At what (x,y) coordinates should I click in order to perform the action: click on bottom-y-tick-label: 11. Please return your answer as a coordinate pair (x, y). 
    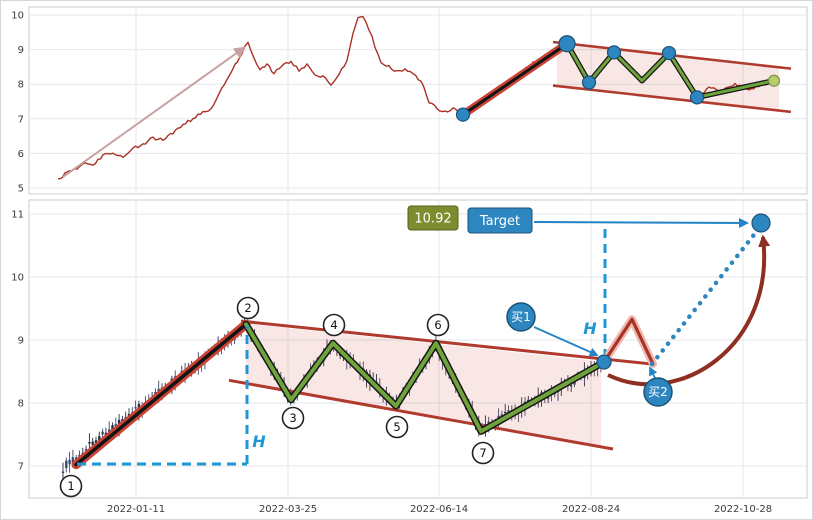
    Looking at the image, I should click on (17, 215).